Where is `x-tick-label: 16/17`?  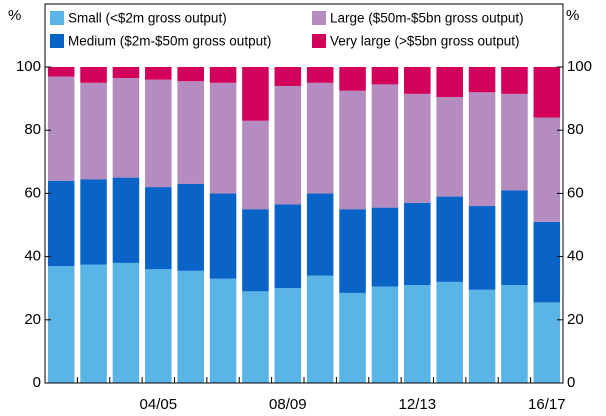 x-tick-label: 16/17 is located at coordinates (547, 404).